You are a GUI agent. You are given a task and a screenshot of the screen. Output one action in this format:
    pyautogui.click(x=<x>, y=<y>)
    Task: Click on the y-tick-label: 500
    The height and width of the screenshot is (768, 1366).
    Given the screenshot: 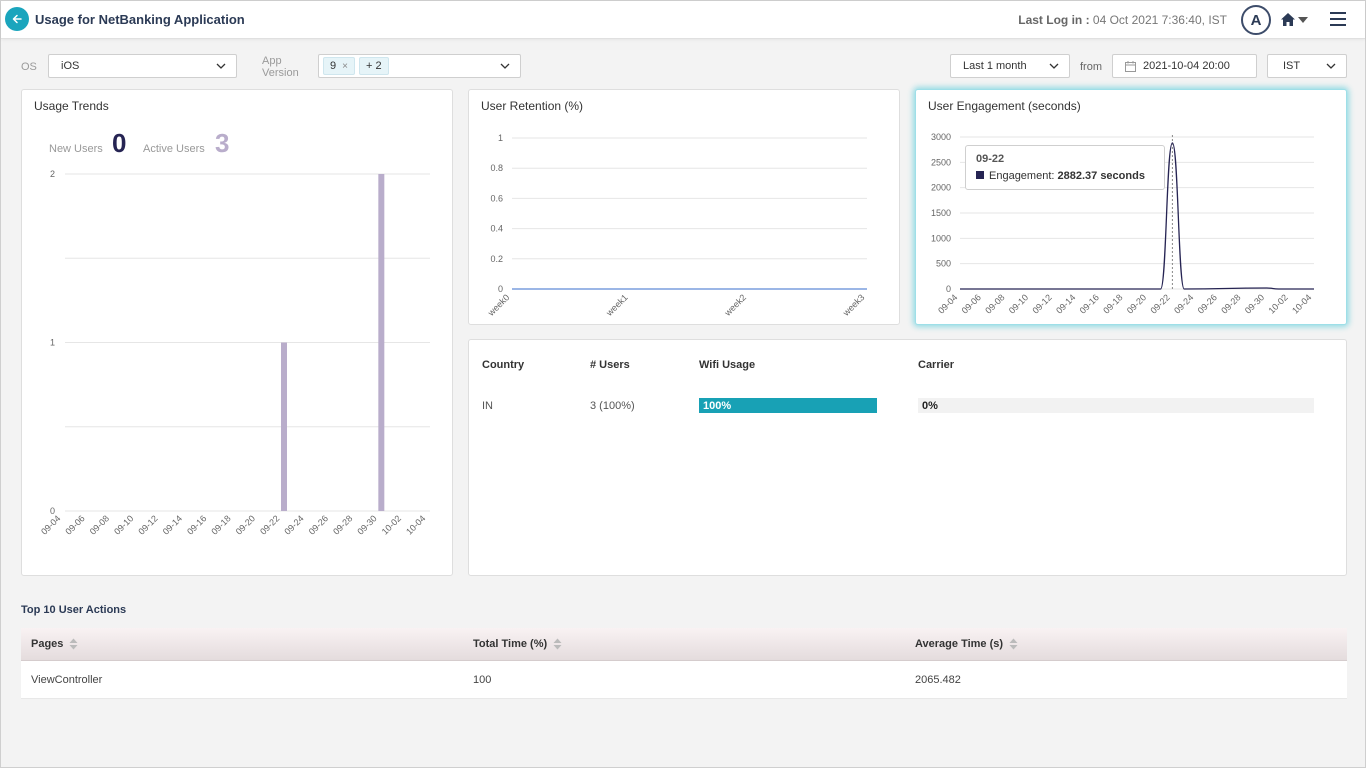 What is the action you would take?
    pyautogui.click(x=943, y=264)
    